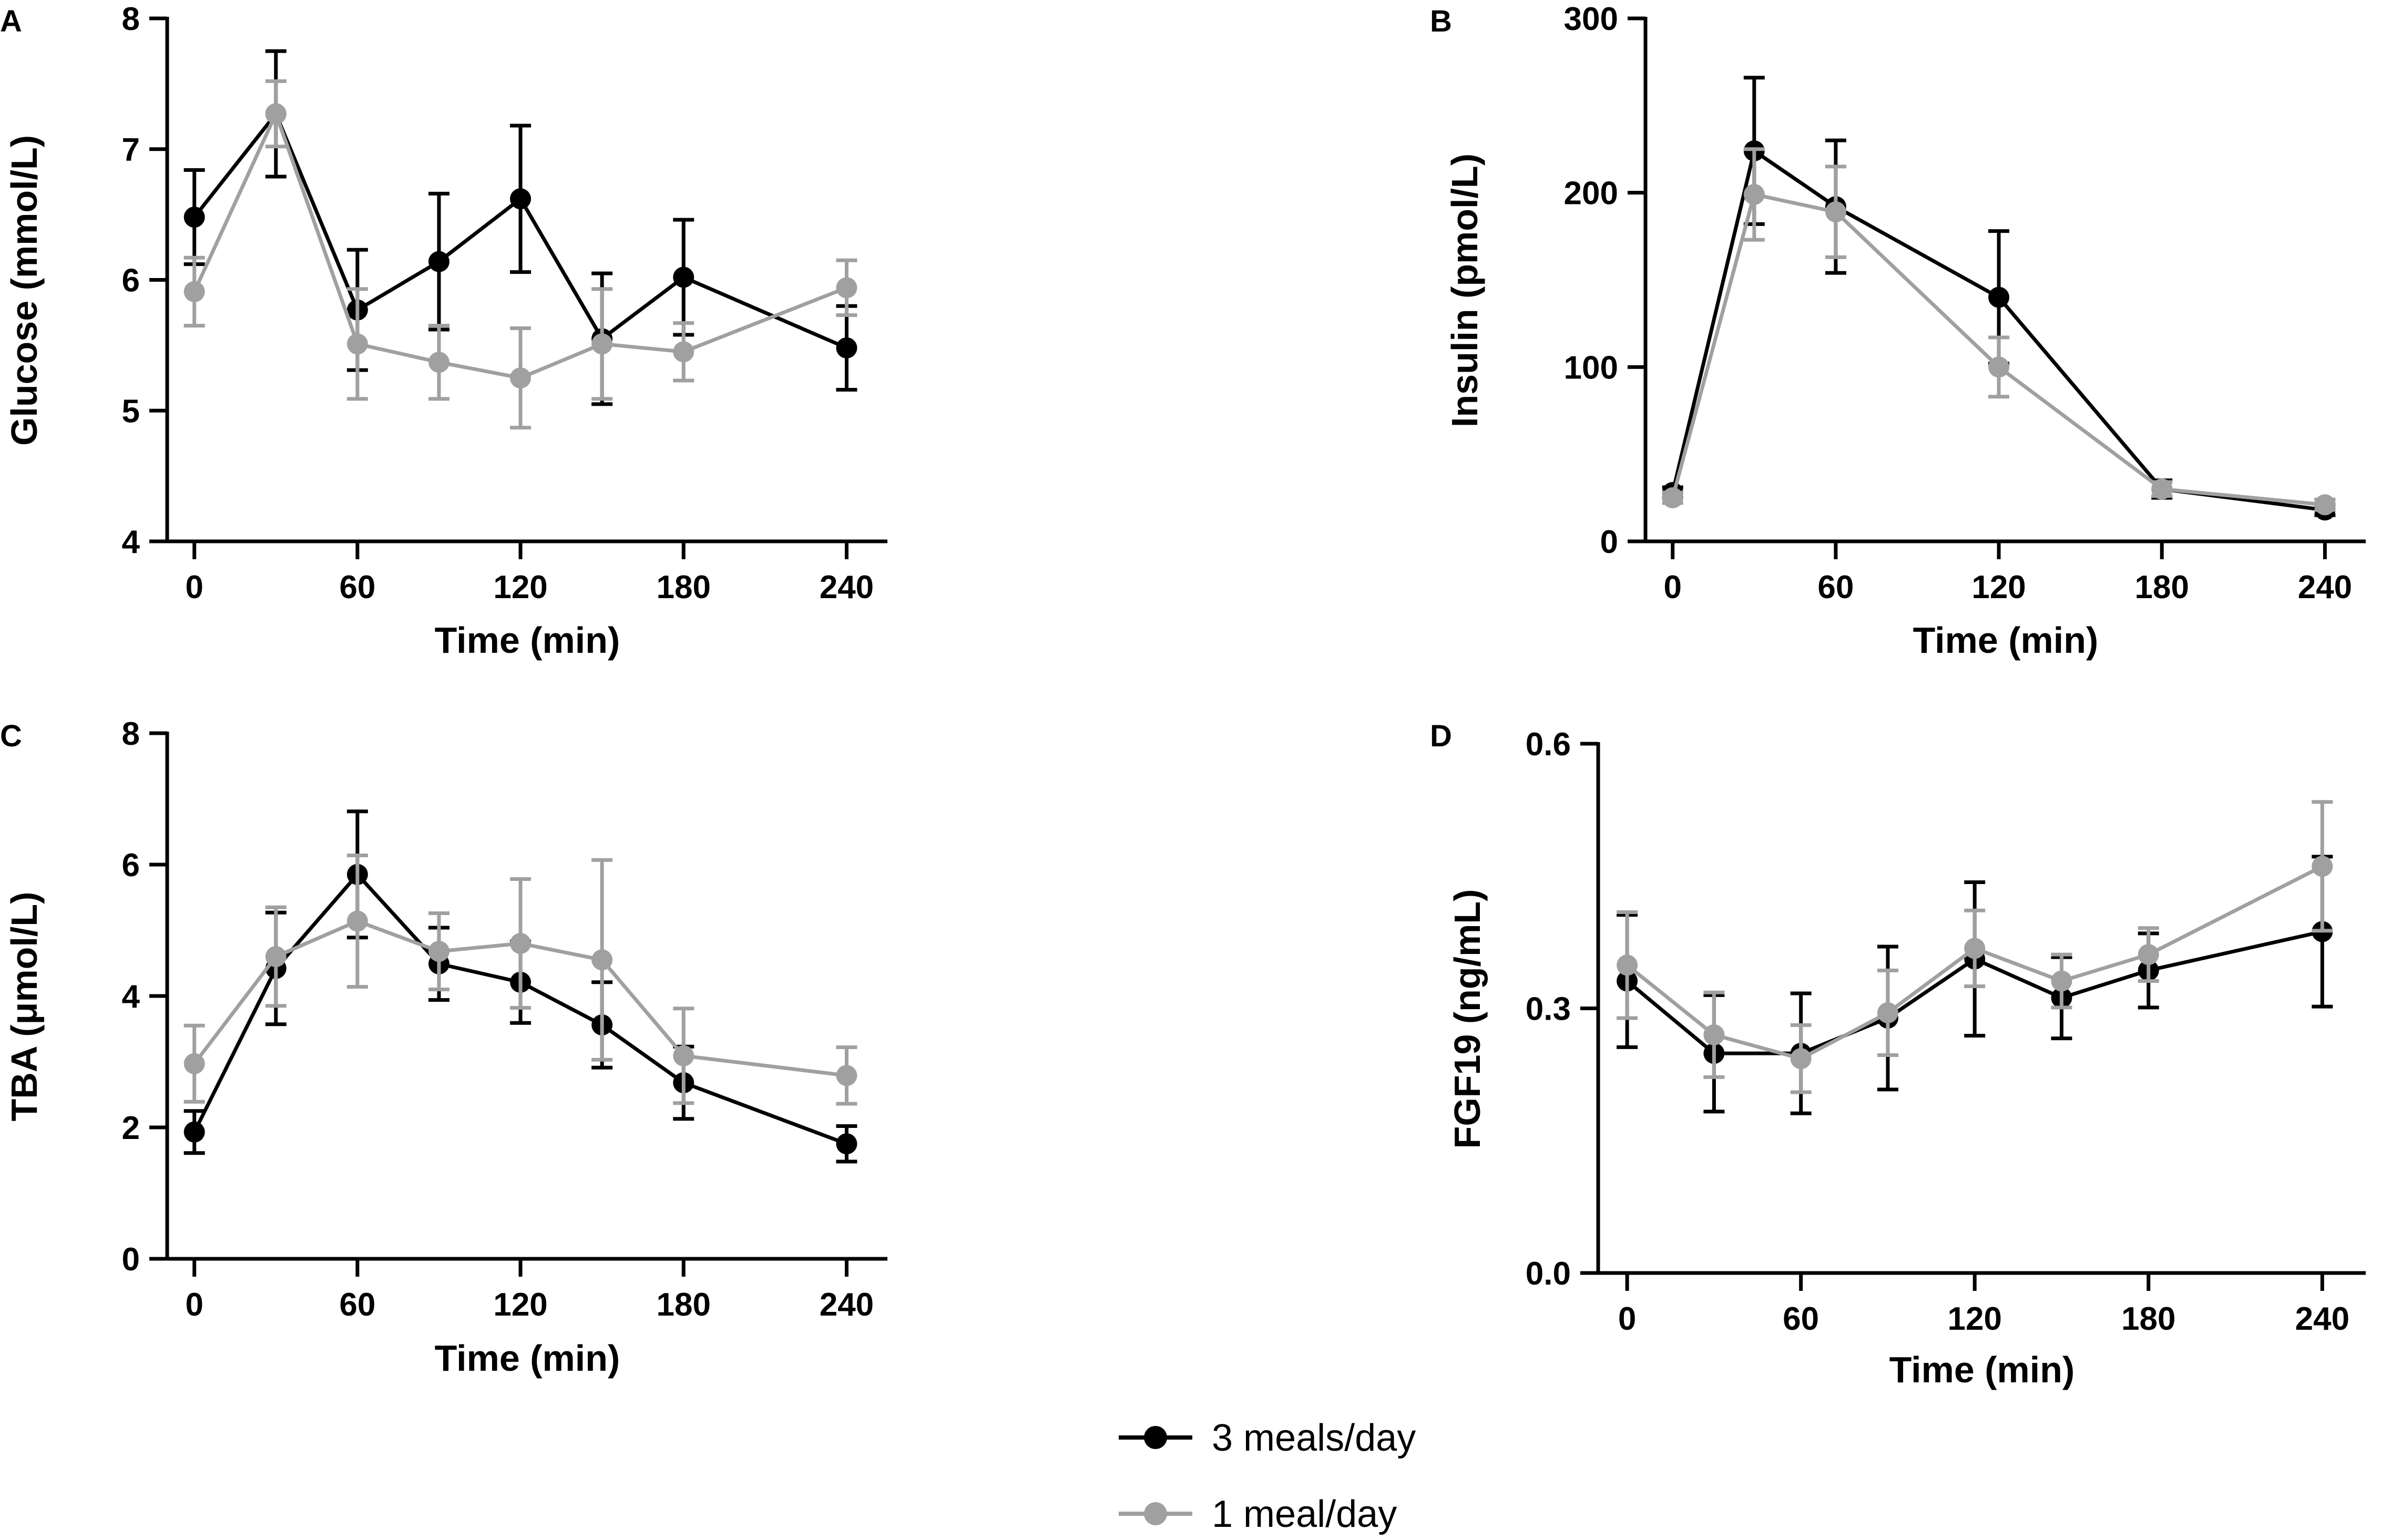 This screenshot has height=1540, width=2392. What do you see at coordinates (1314, 1438) in the screenshot?
I see `legend-label: 3 meals/day` at bounding box center [1314, 1438].